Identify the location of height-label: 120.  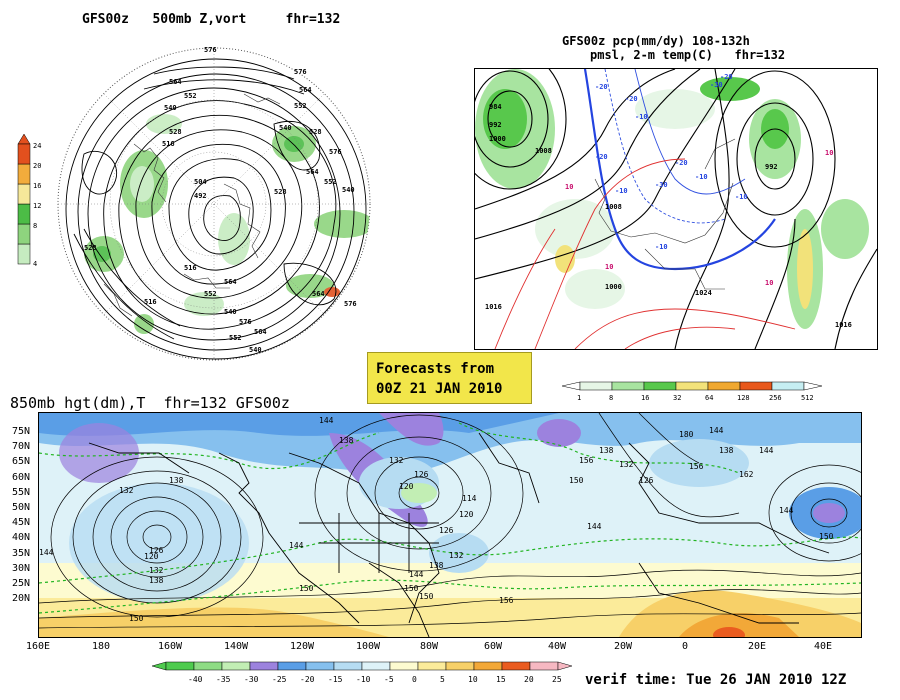
(466, 514).